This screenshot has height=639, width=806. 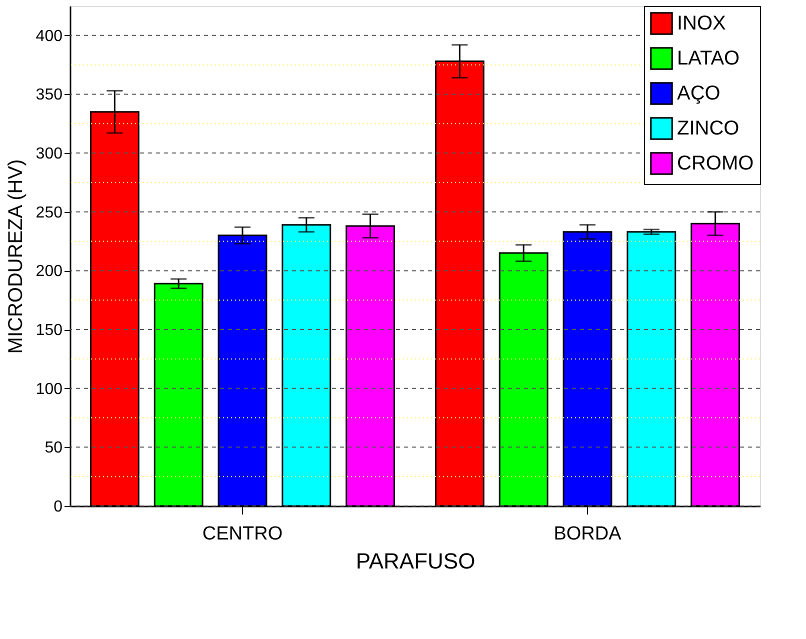 What do you see at coordinates (58, 507) in the screenshot?
I see `y-tick-label: 0` at bounding box center [58, 507].